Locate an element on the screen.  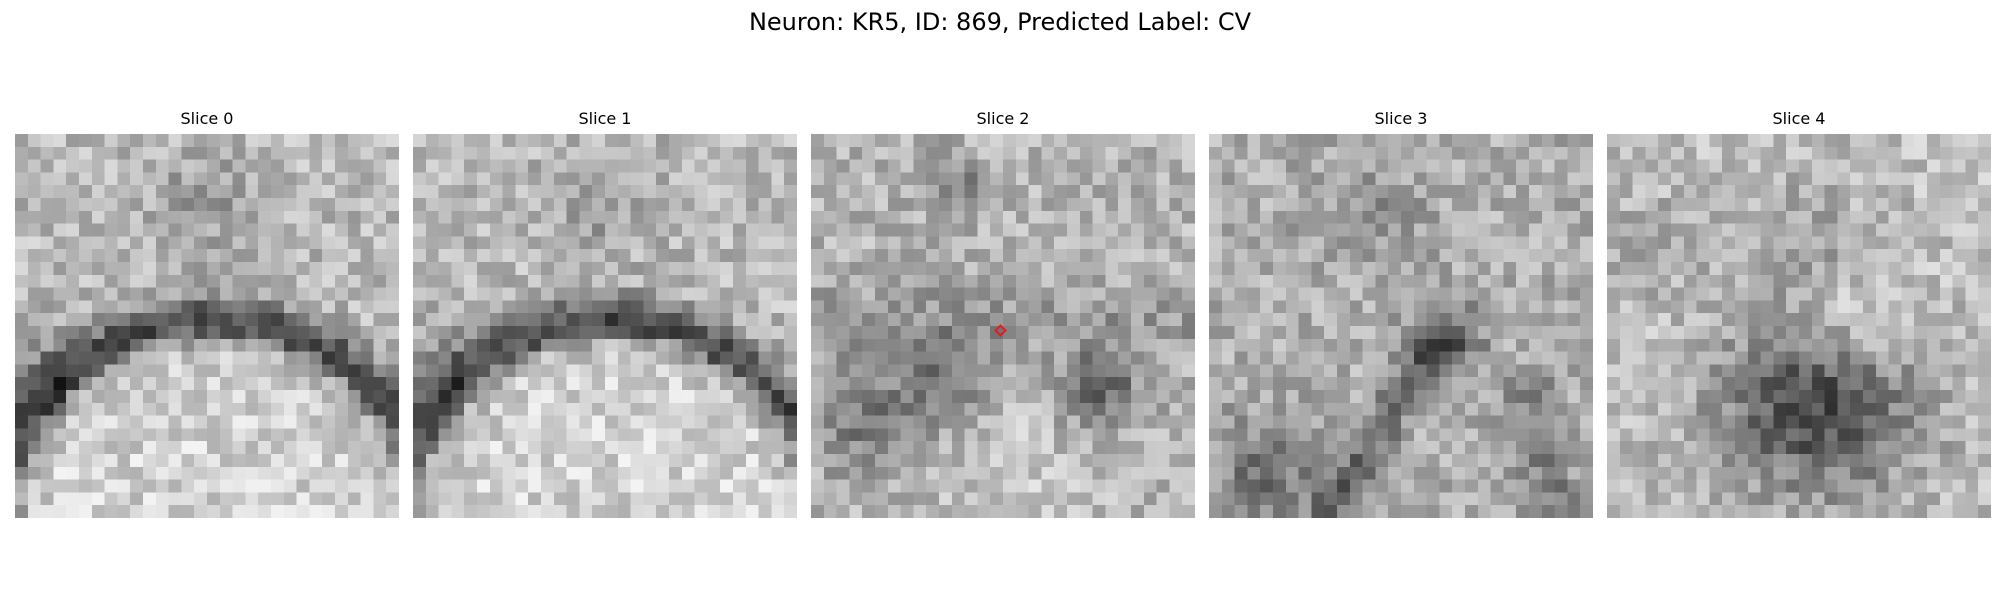
slice-panel-1: Slice 1 is located at coordinates (605, 313).